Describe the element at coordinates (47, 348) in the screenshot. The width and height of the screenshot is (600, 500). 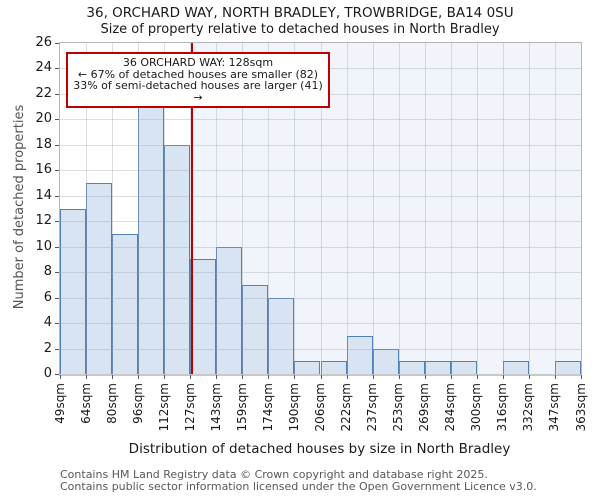
I see `y-tick-label: 2` at that location.